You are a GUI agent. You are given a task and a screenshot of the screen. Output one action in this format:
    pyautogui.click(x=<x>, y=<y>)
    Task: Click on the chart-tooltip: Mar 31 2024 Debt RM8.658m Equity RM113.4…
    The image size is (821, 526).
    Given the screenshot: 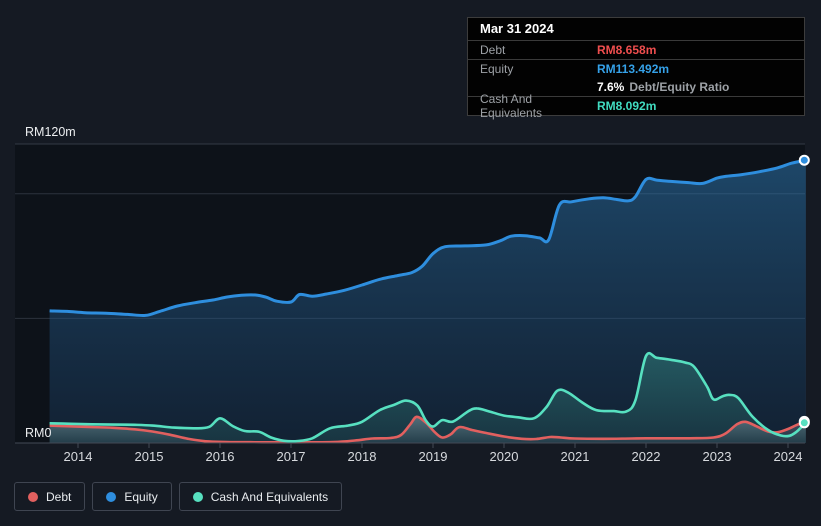 What is the action you would take?
    pyautogui.click(x=636, y=68)
    